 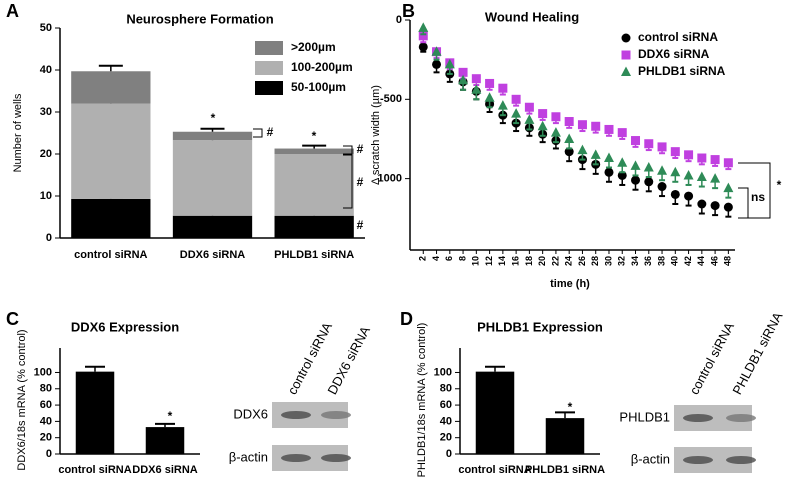 I want to click on blot-row-label: DDX6, so click(x=250, y=413).